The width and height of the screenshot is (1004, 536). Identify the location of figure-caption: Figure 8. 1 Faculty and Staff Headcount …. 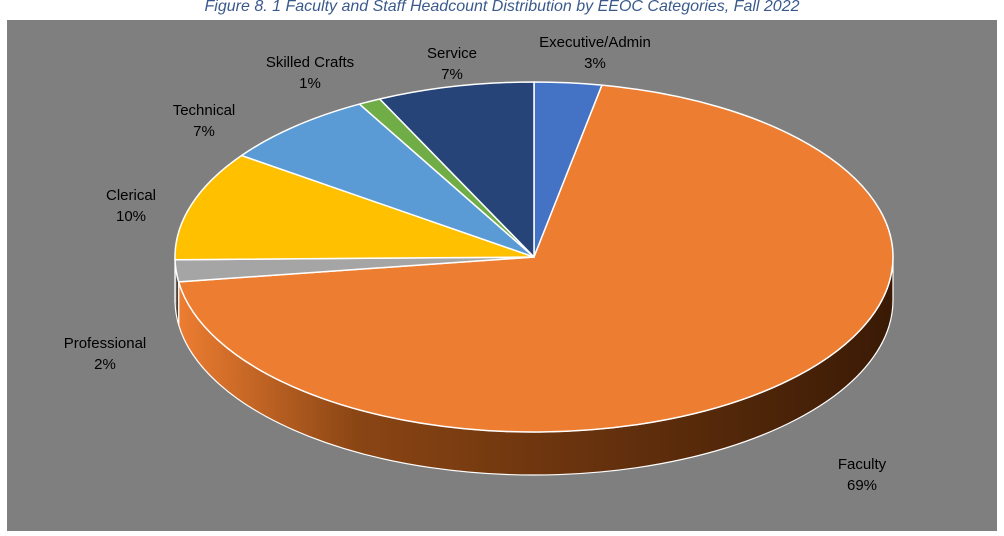
(502, 7).